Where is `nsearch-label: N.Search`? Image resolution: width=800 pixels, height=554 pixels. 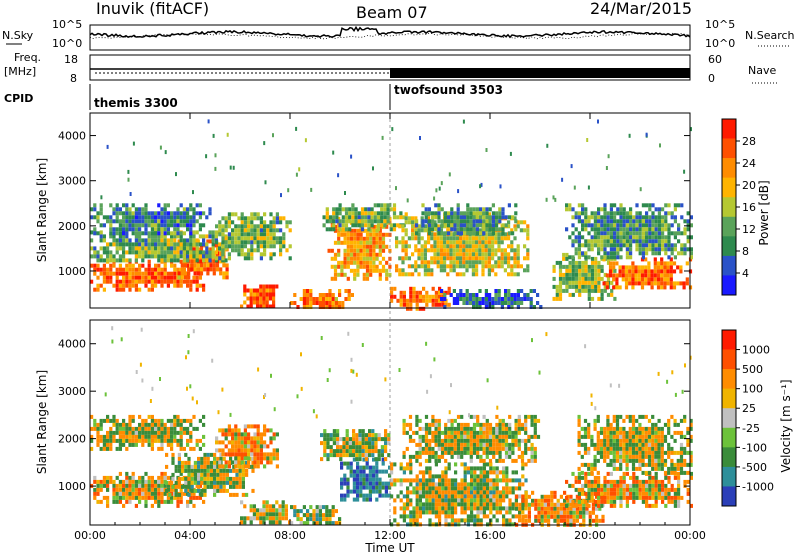 nsearch-label: N.Search is located at coordinates (770, 35).